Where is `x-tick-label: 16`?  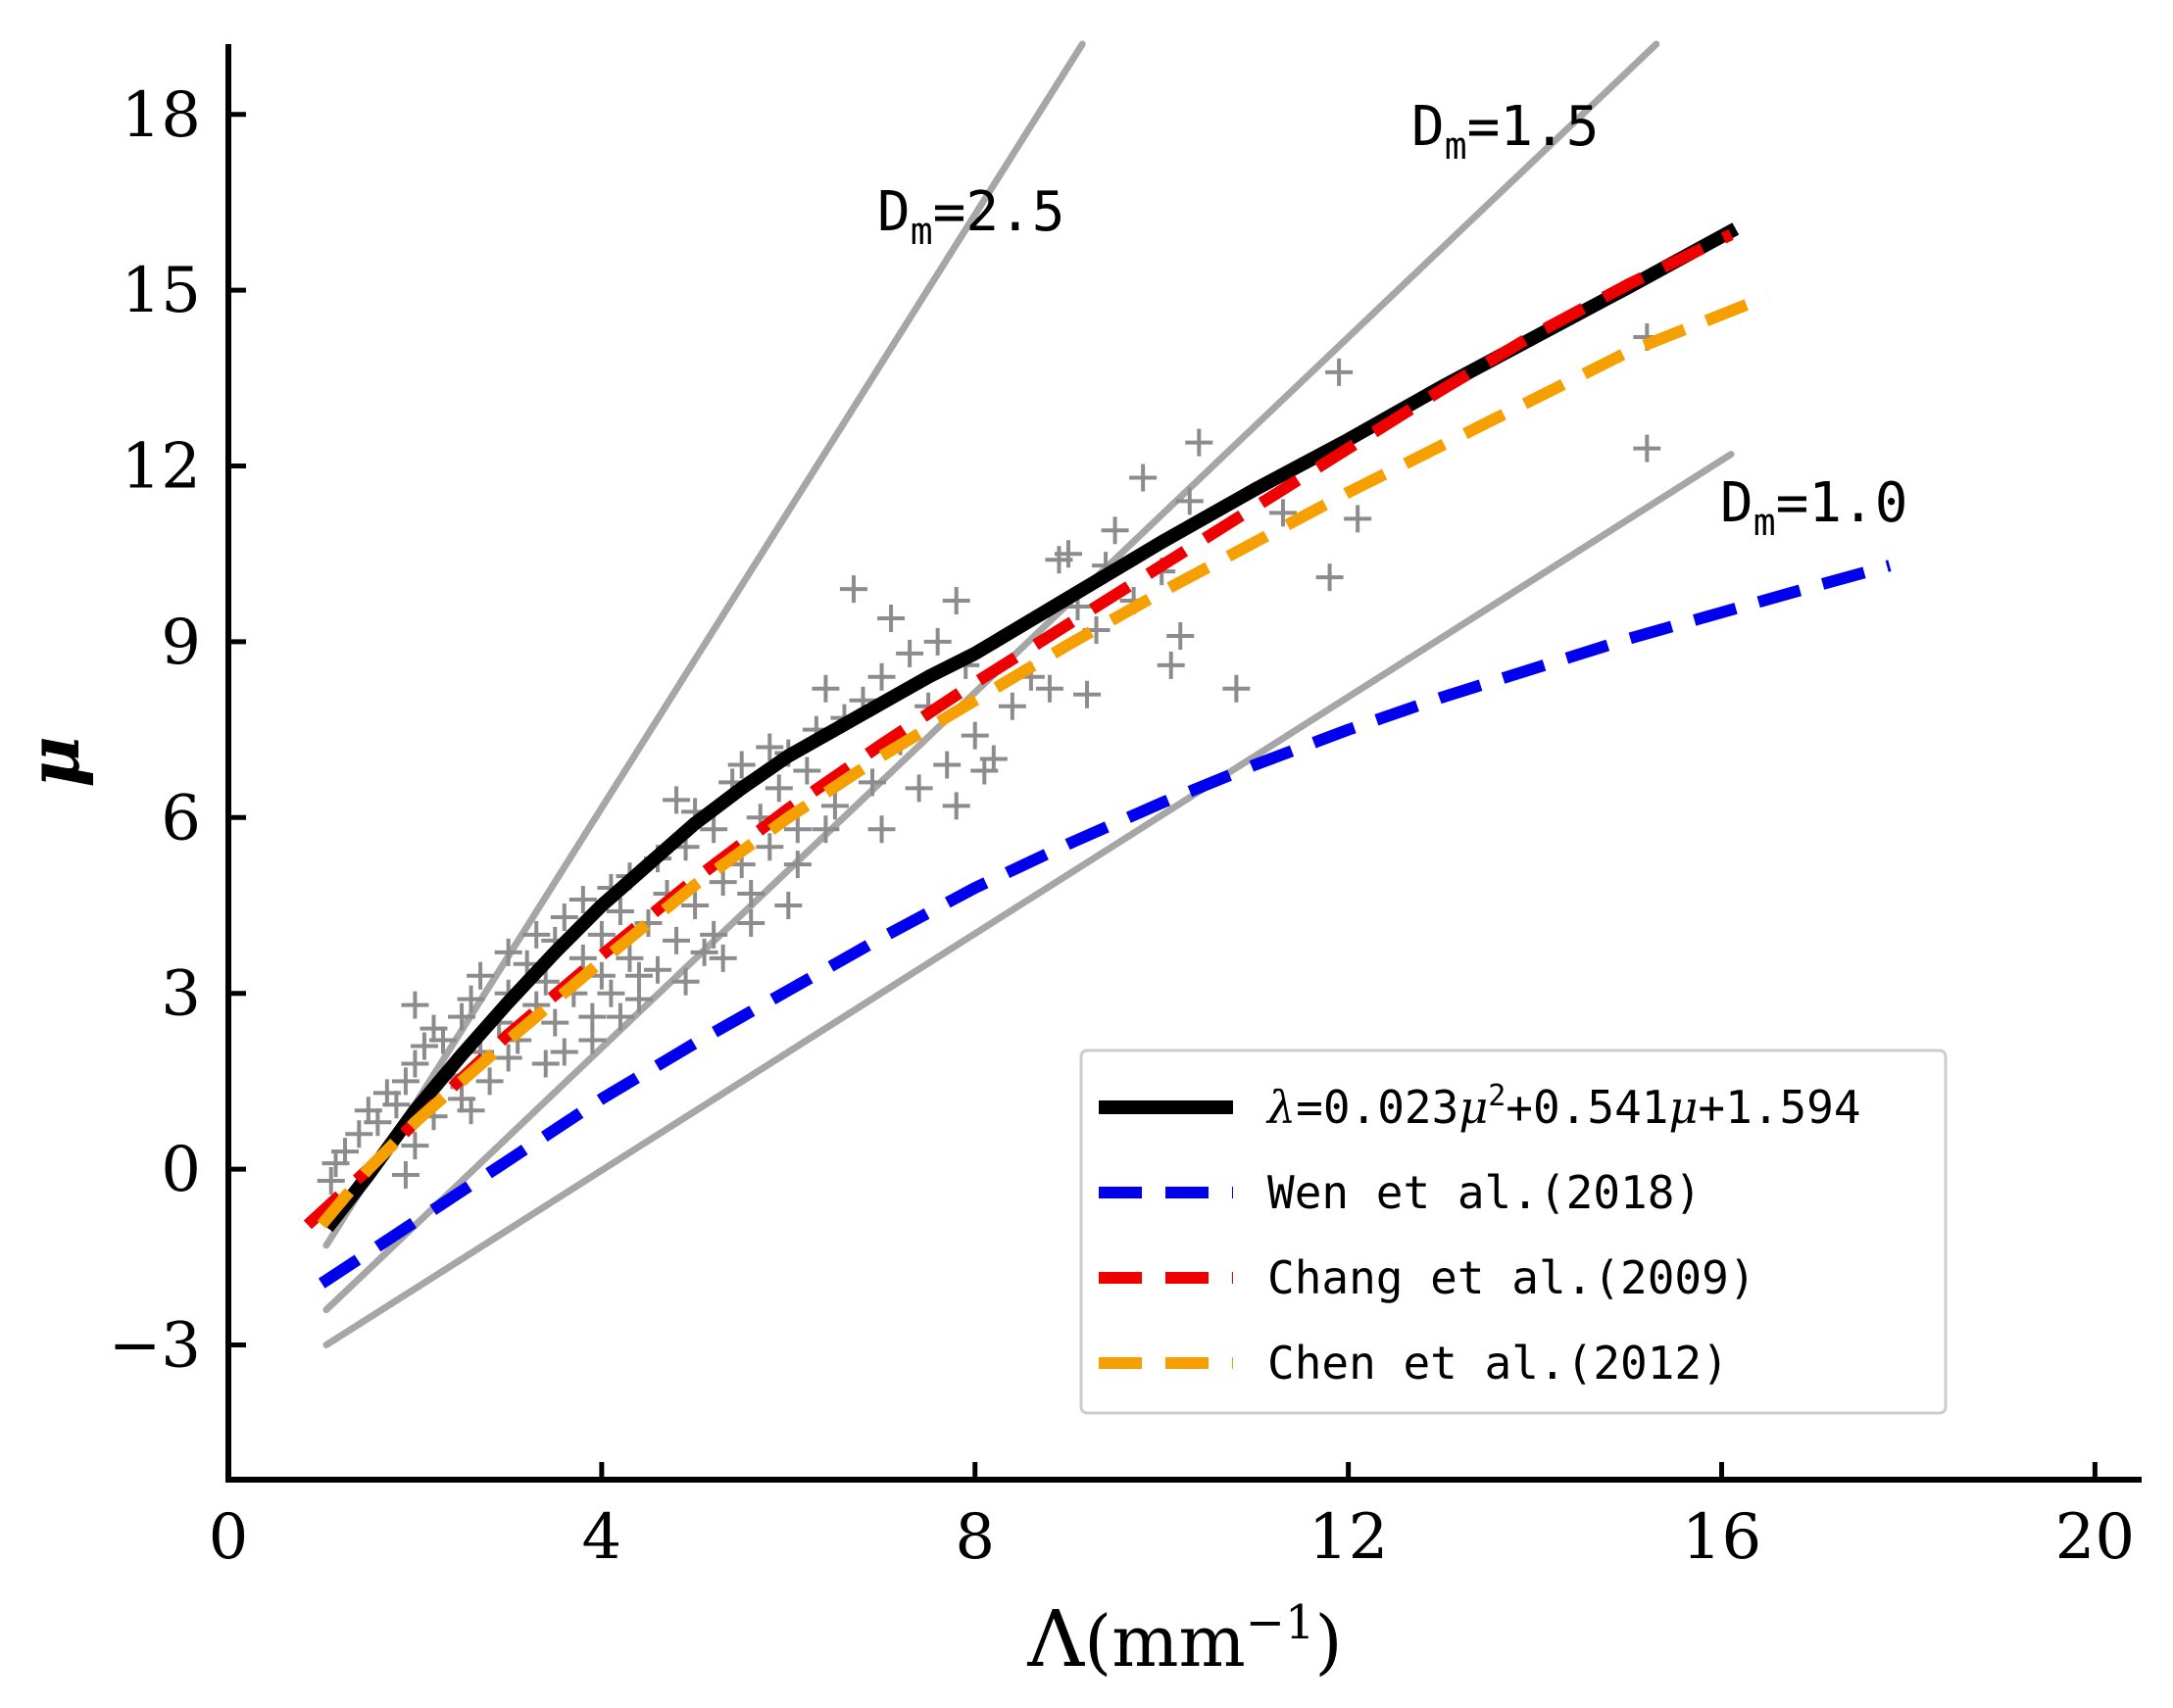
x-tick-label: 16 is located at coordinates (1721, 1537).